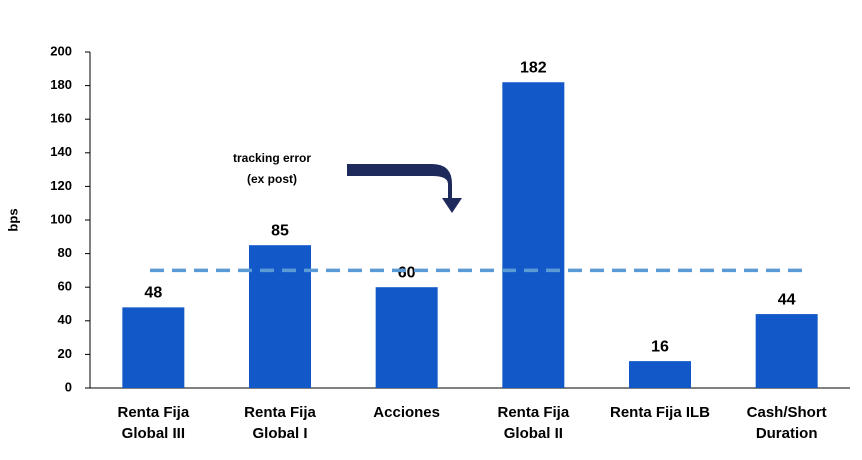  Describe the element at coordinates (61, 151) in the screenshot. I see `y-tick-label: 140` at that location.